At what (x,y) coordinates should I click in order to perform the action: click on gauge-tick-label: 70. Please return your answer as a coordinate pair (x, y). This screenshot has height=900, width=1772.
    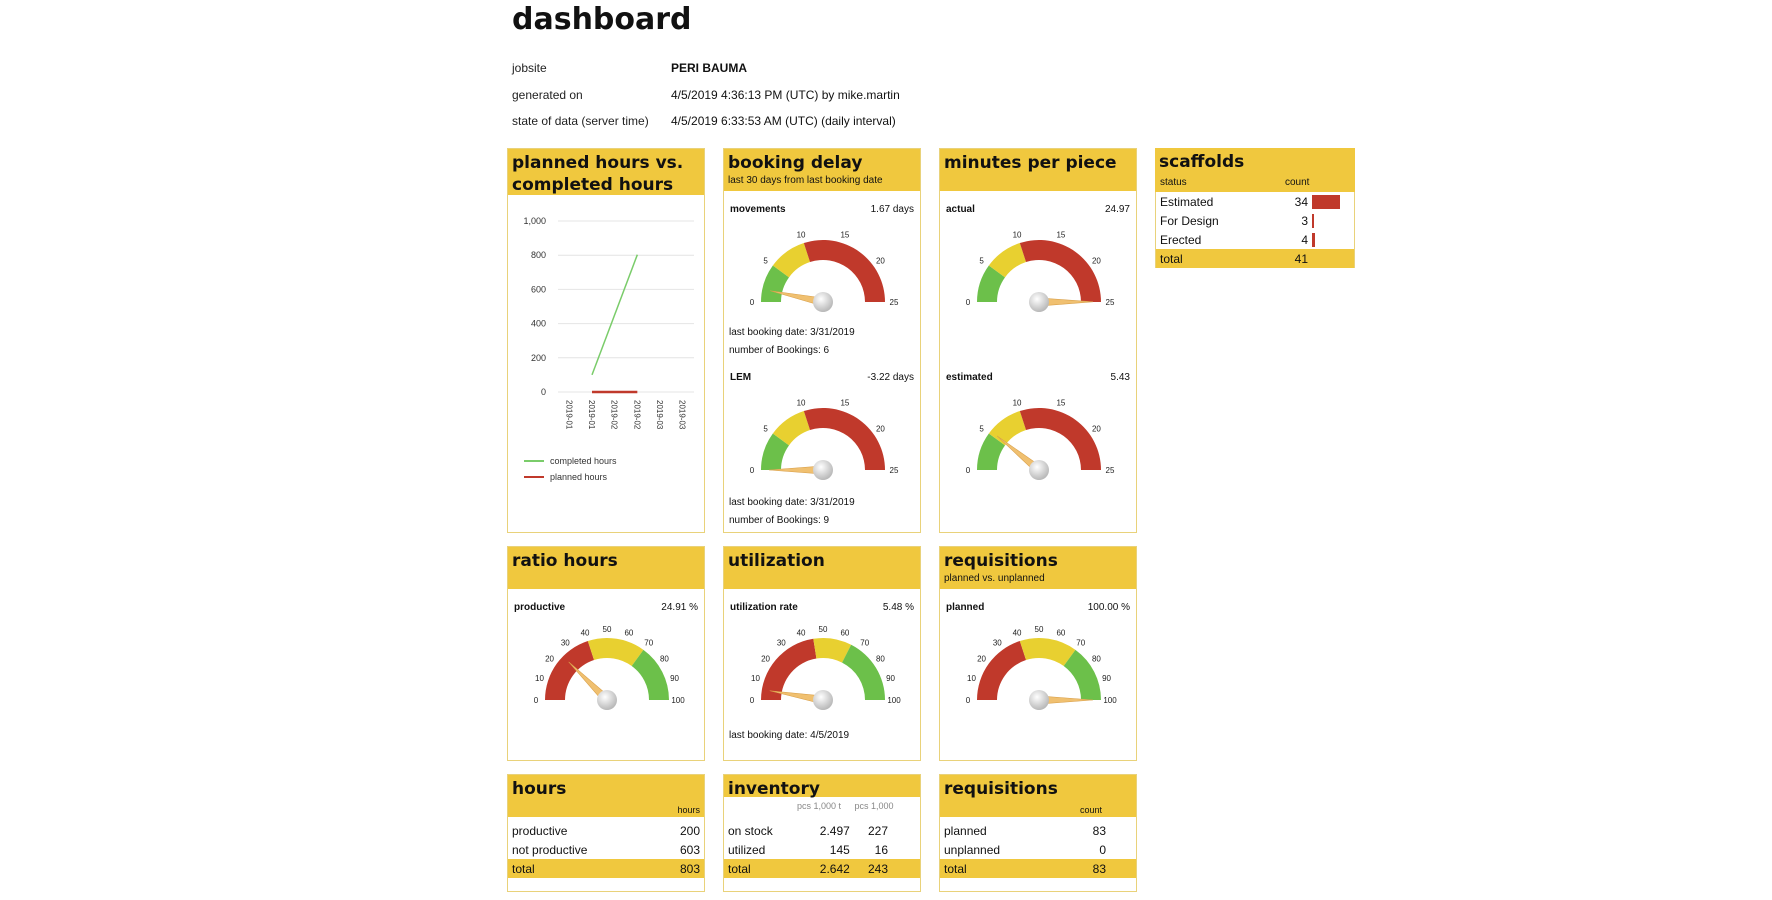
    Looking at the image, I should click on (864, 643).